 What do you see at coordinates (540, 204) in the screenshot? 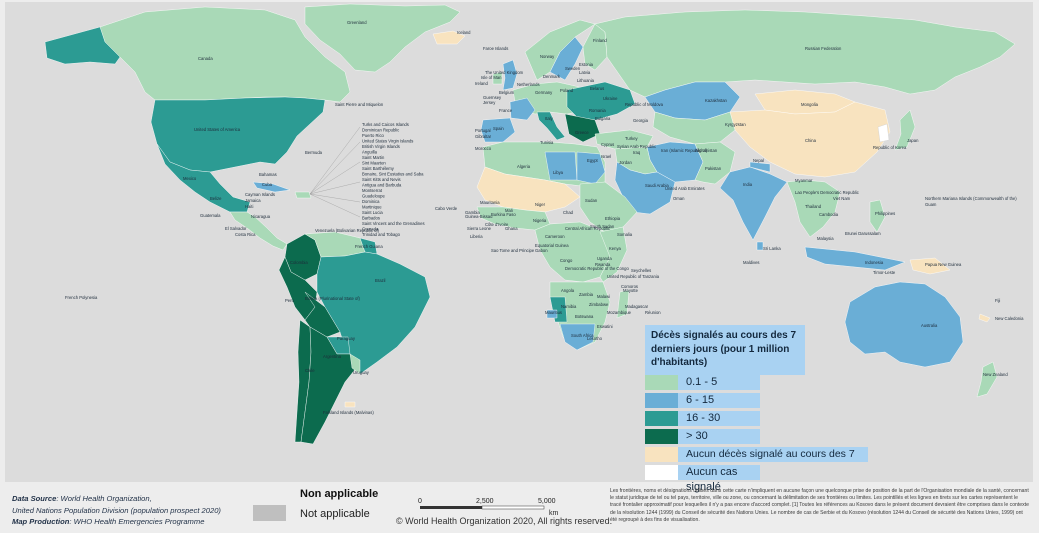
I see `map-label-niger: Niger` at bounding box center [540, 204].